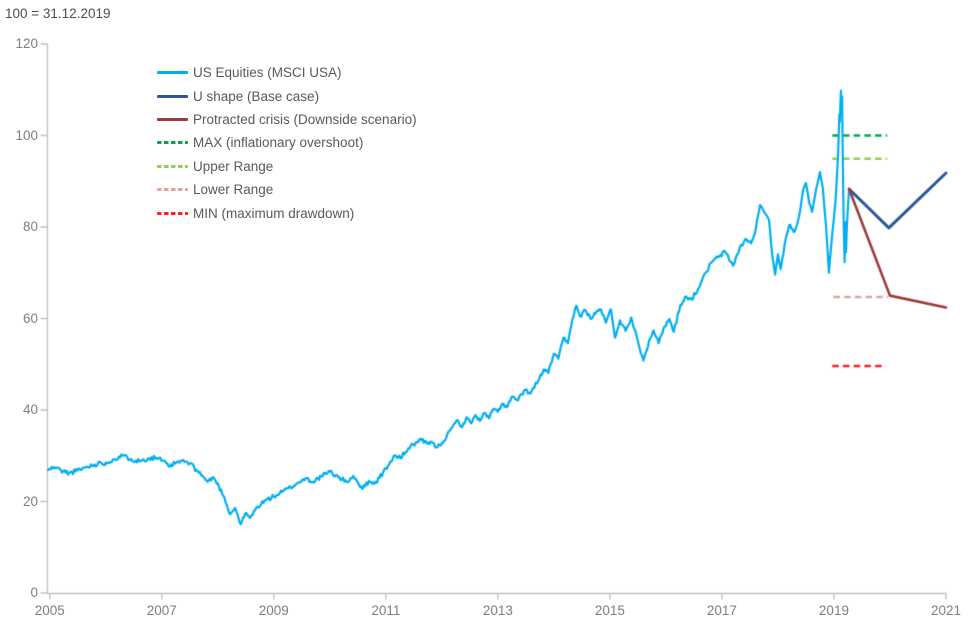 Image resolution: width=972 pixels, height=635 pixels. I want to click on legend-item-0: US Equities (MSCI USA), so click(287, 72).